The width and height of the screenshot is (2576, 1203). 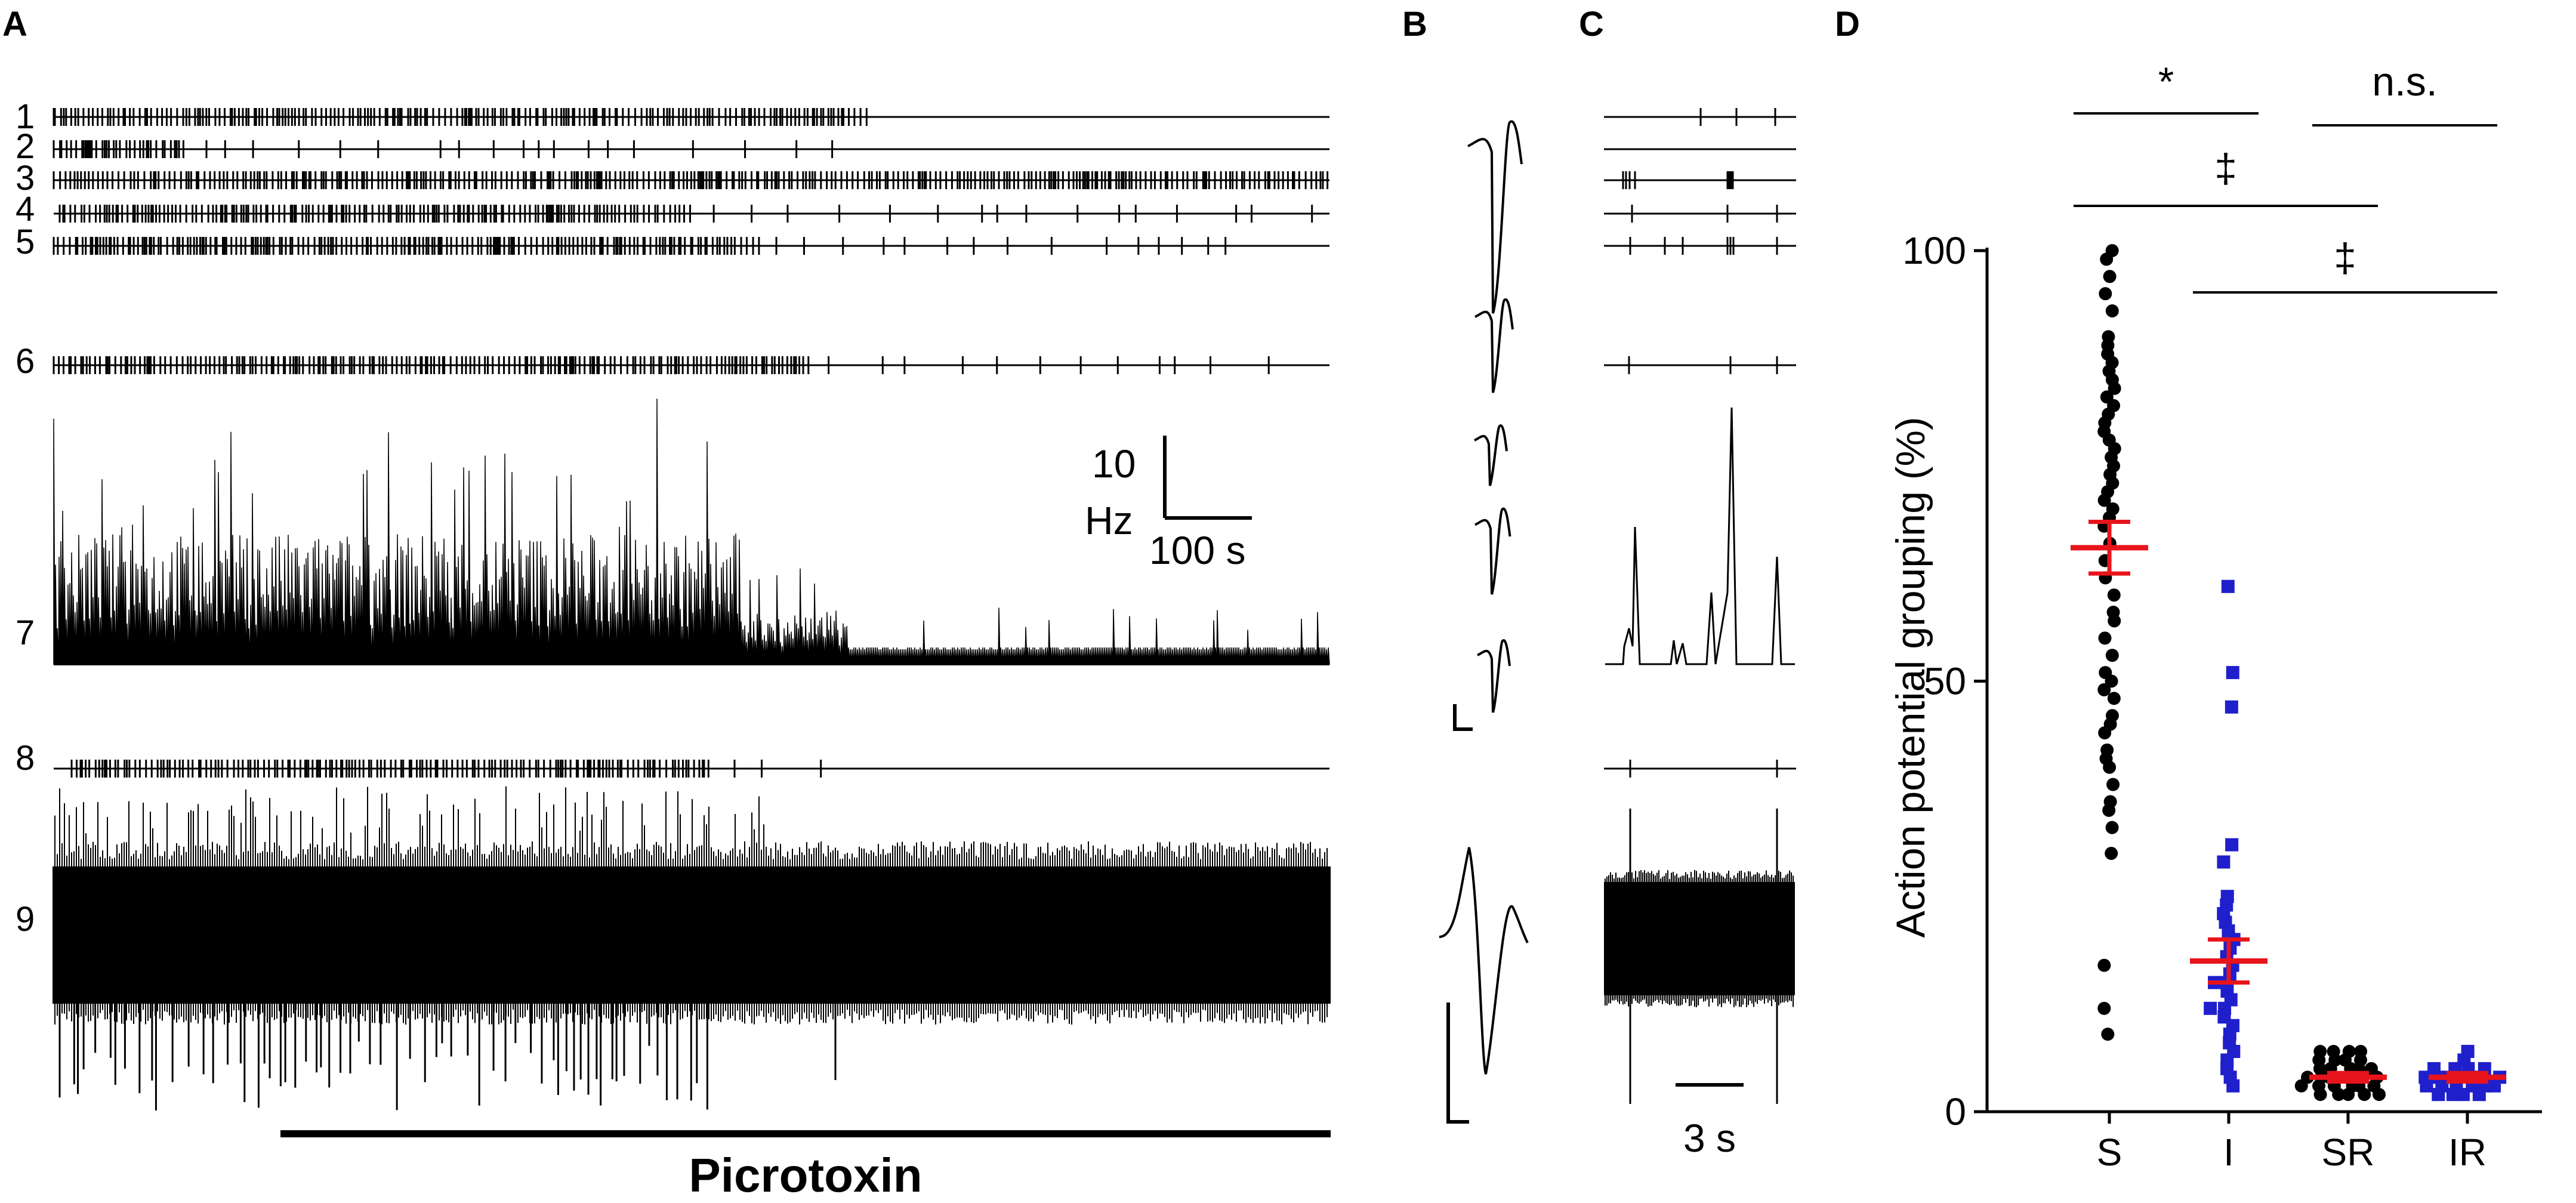 What do you see at coordinates (25, 632) in the screenshot?
I see `trace-label-7: 7` at bounding box center [25, 632].